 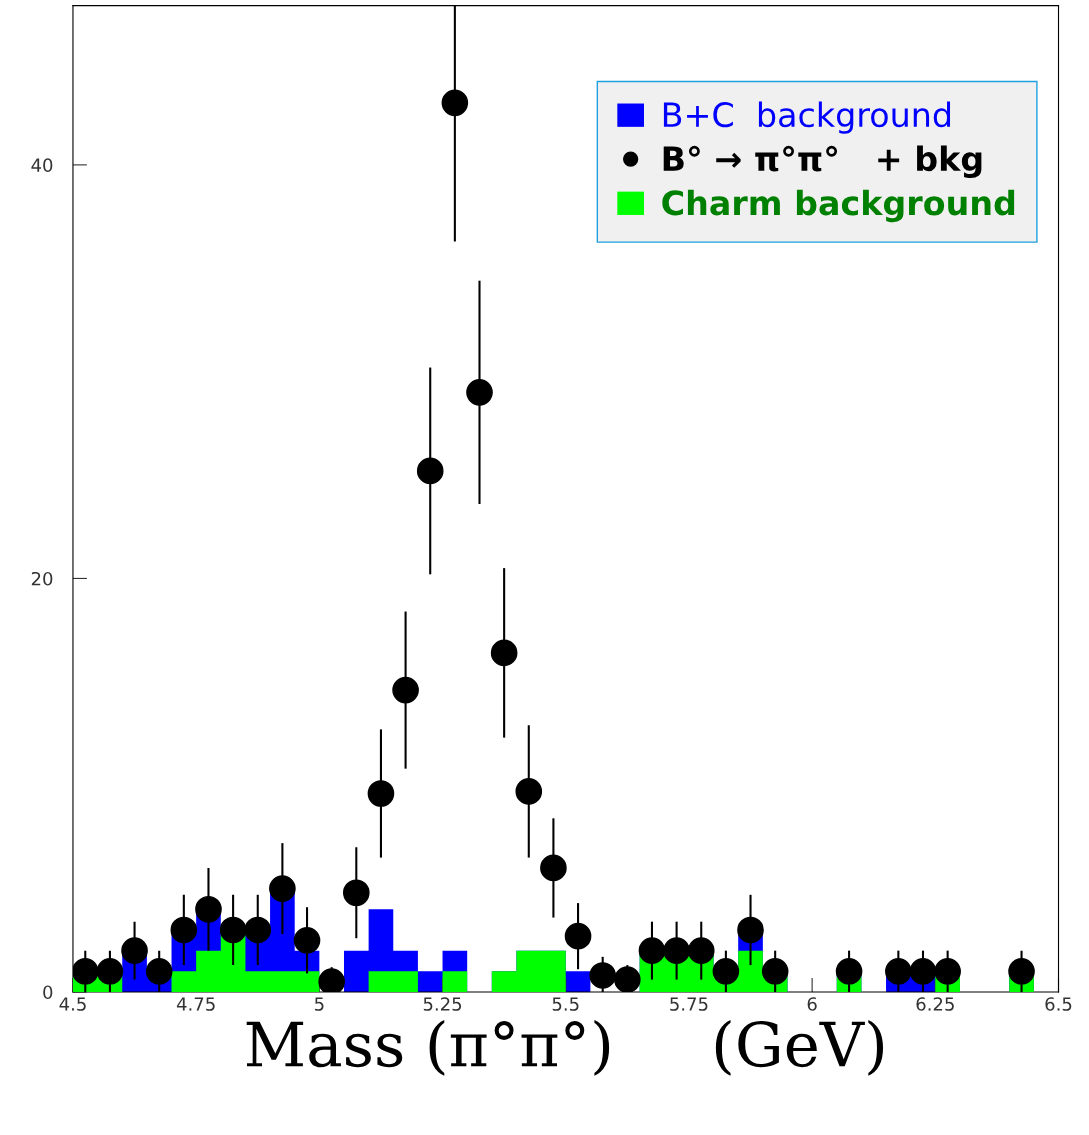 I want to click on y-tick-label: 20, so click(x=42, y=578).